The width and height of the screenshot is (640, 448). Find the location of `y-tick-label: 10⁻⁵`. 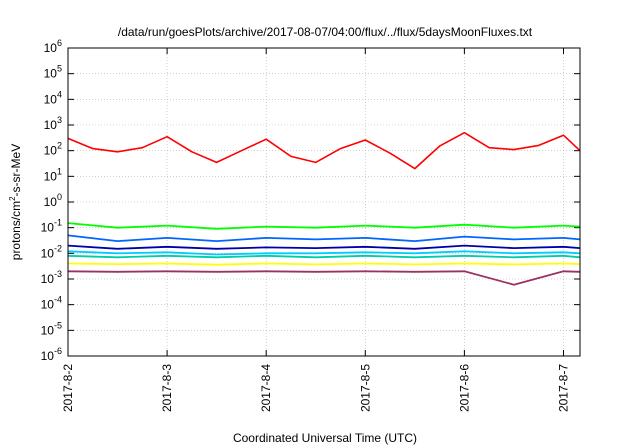

y-tick-label: 10⁻⁵ is located at coordinates (51, 328).